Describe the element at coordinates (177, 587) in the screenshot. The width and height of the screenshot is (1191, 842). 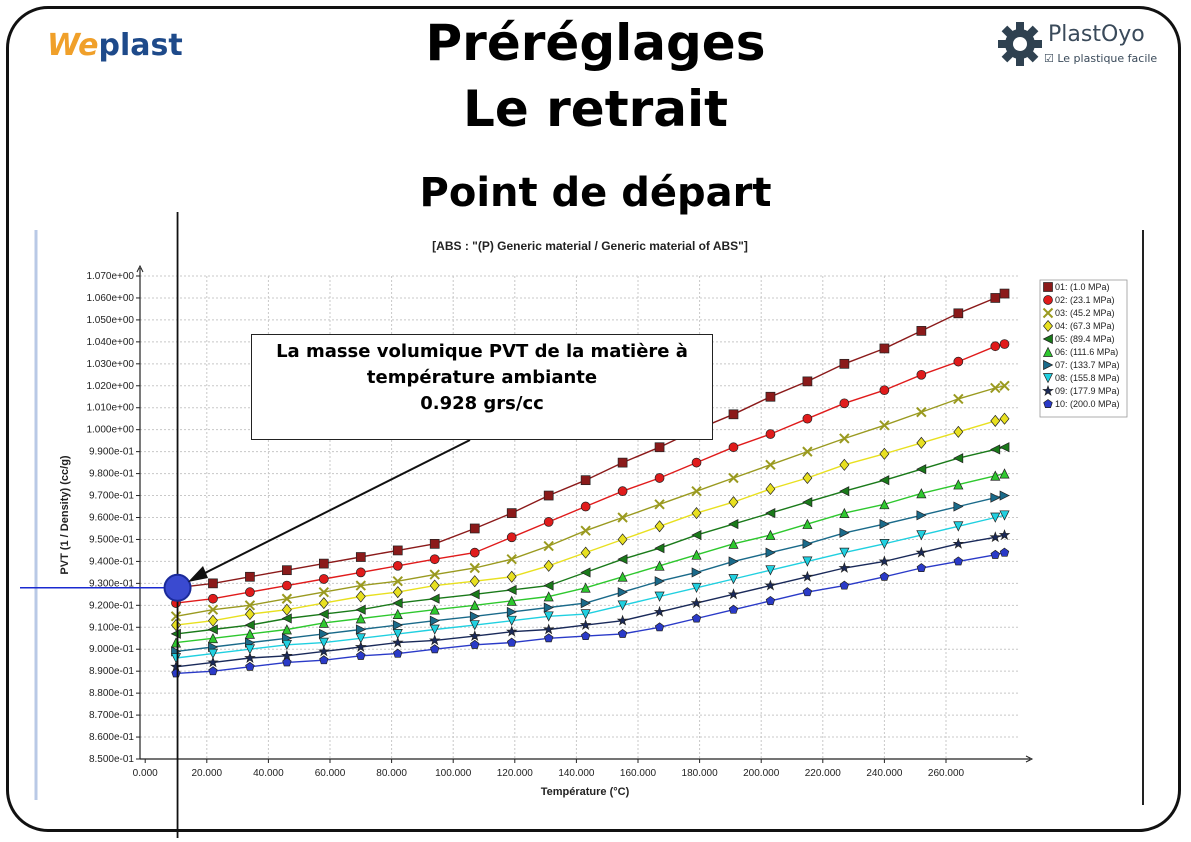
I see `reading-point-marker` at that location.